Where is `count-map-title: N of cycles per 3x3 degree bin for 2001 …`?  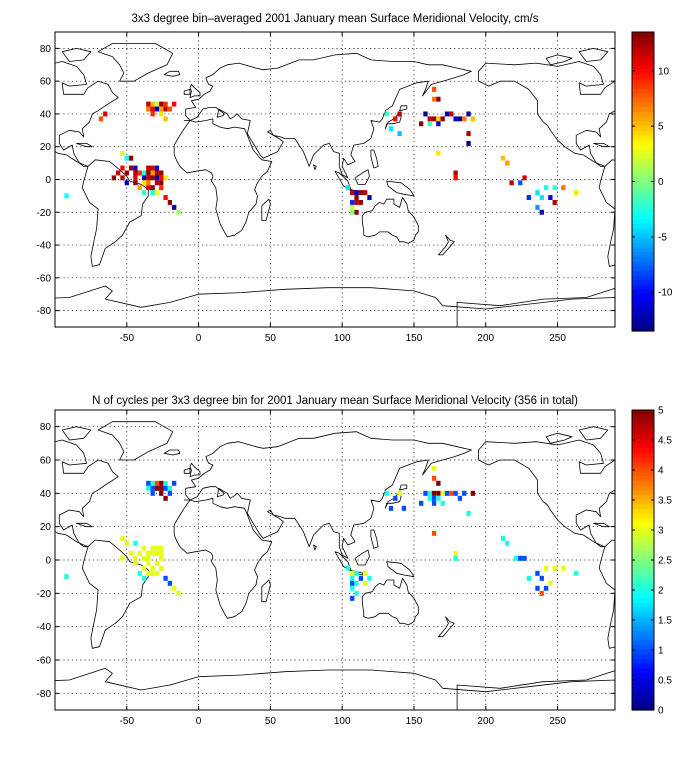
count-map-title: N of cycles per 3x3 degree bin for 2001 … is located at coordinates (335, 401).